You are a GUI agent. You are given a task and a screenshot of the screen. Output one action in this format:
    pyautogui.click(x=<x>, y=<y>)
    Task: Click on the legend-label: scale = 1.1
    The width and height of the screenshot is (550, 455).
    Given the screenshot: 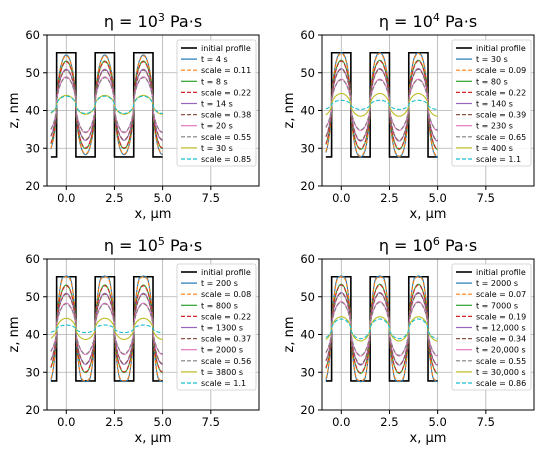 What is the action you would take?
    pyautogui.click(x=223, y=383)
    